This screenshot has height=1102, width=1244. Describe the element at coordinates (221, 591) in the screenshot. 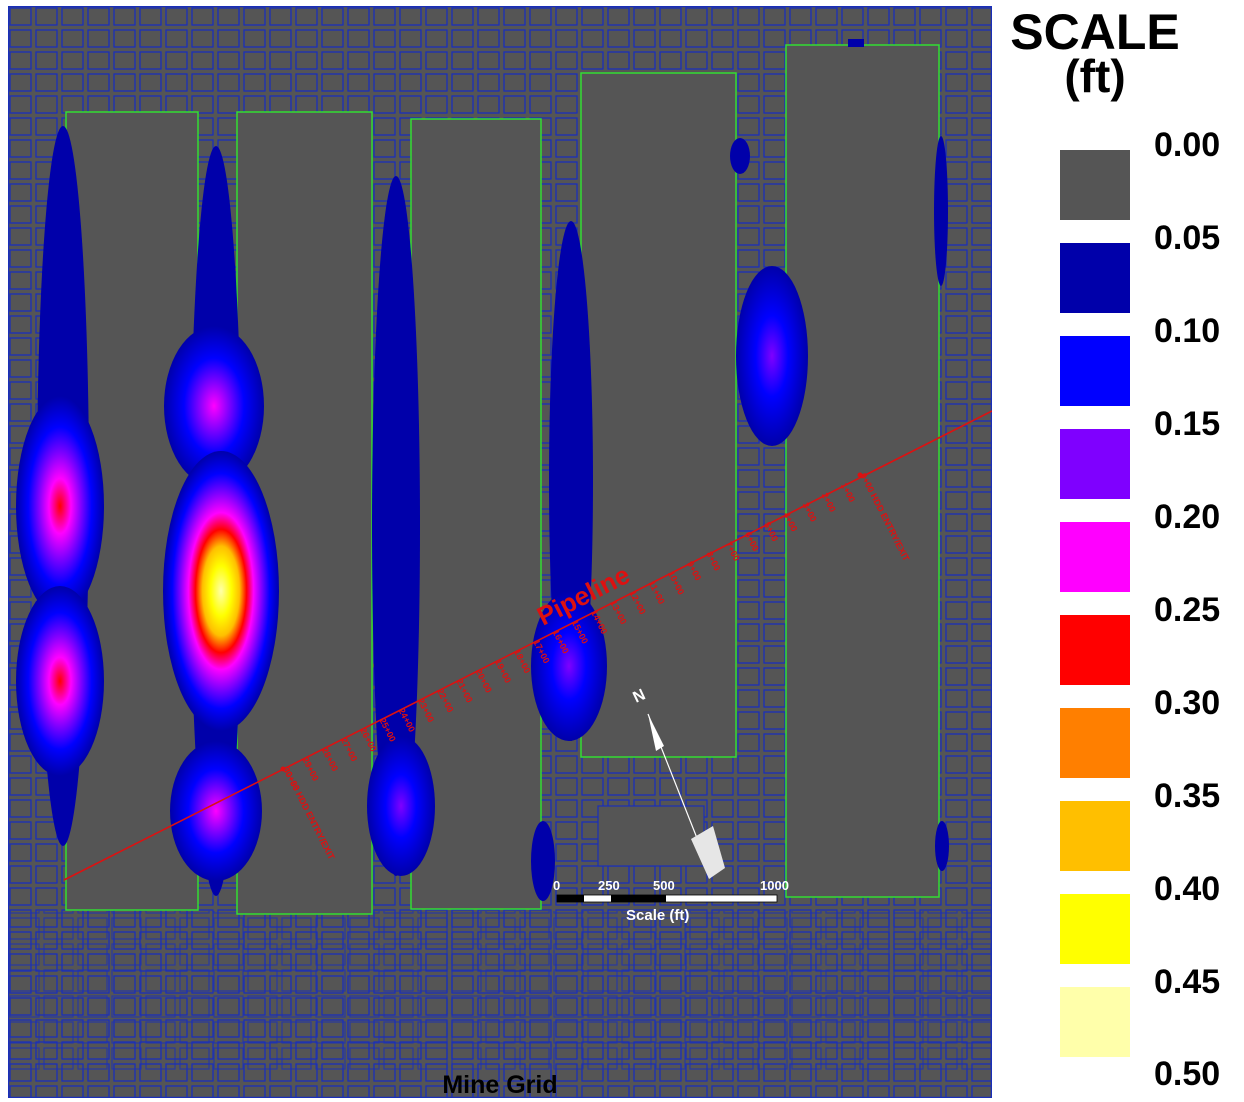

I see `contour-chain2-max` at that location.